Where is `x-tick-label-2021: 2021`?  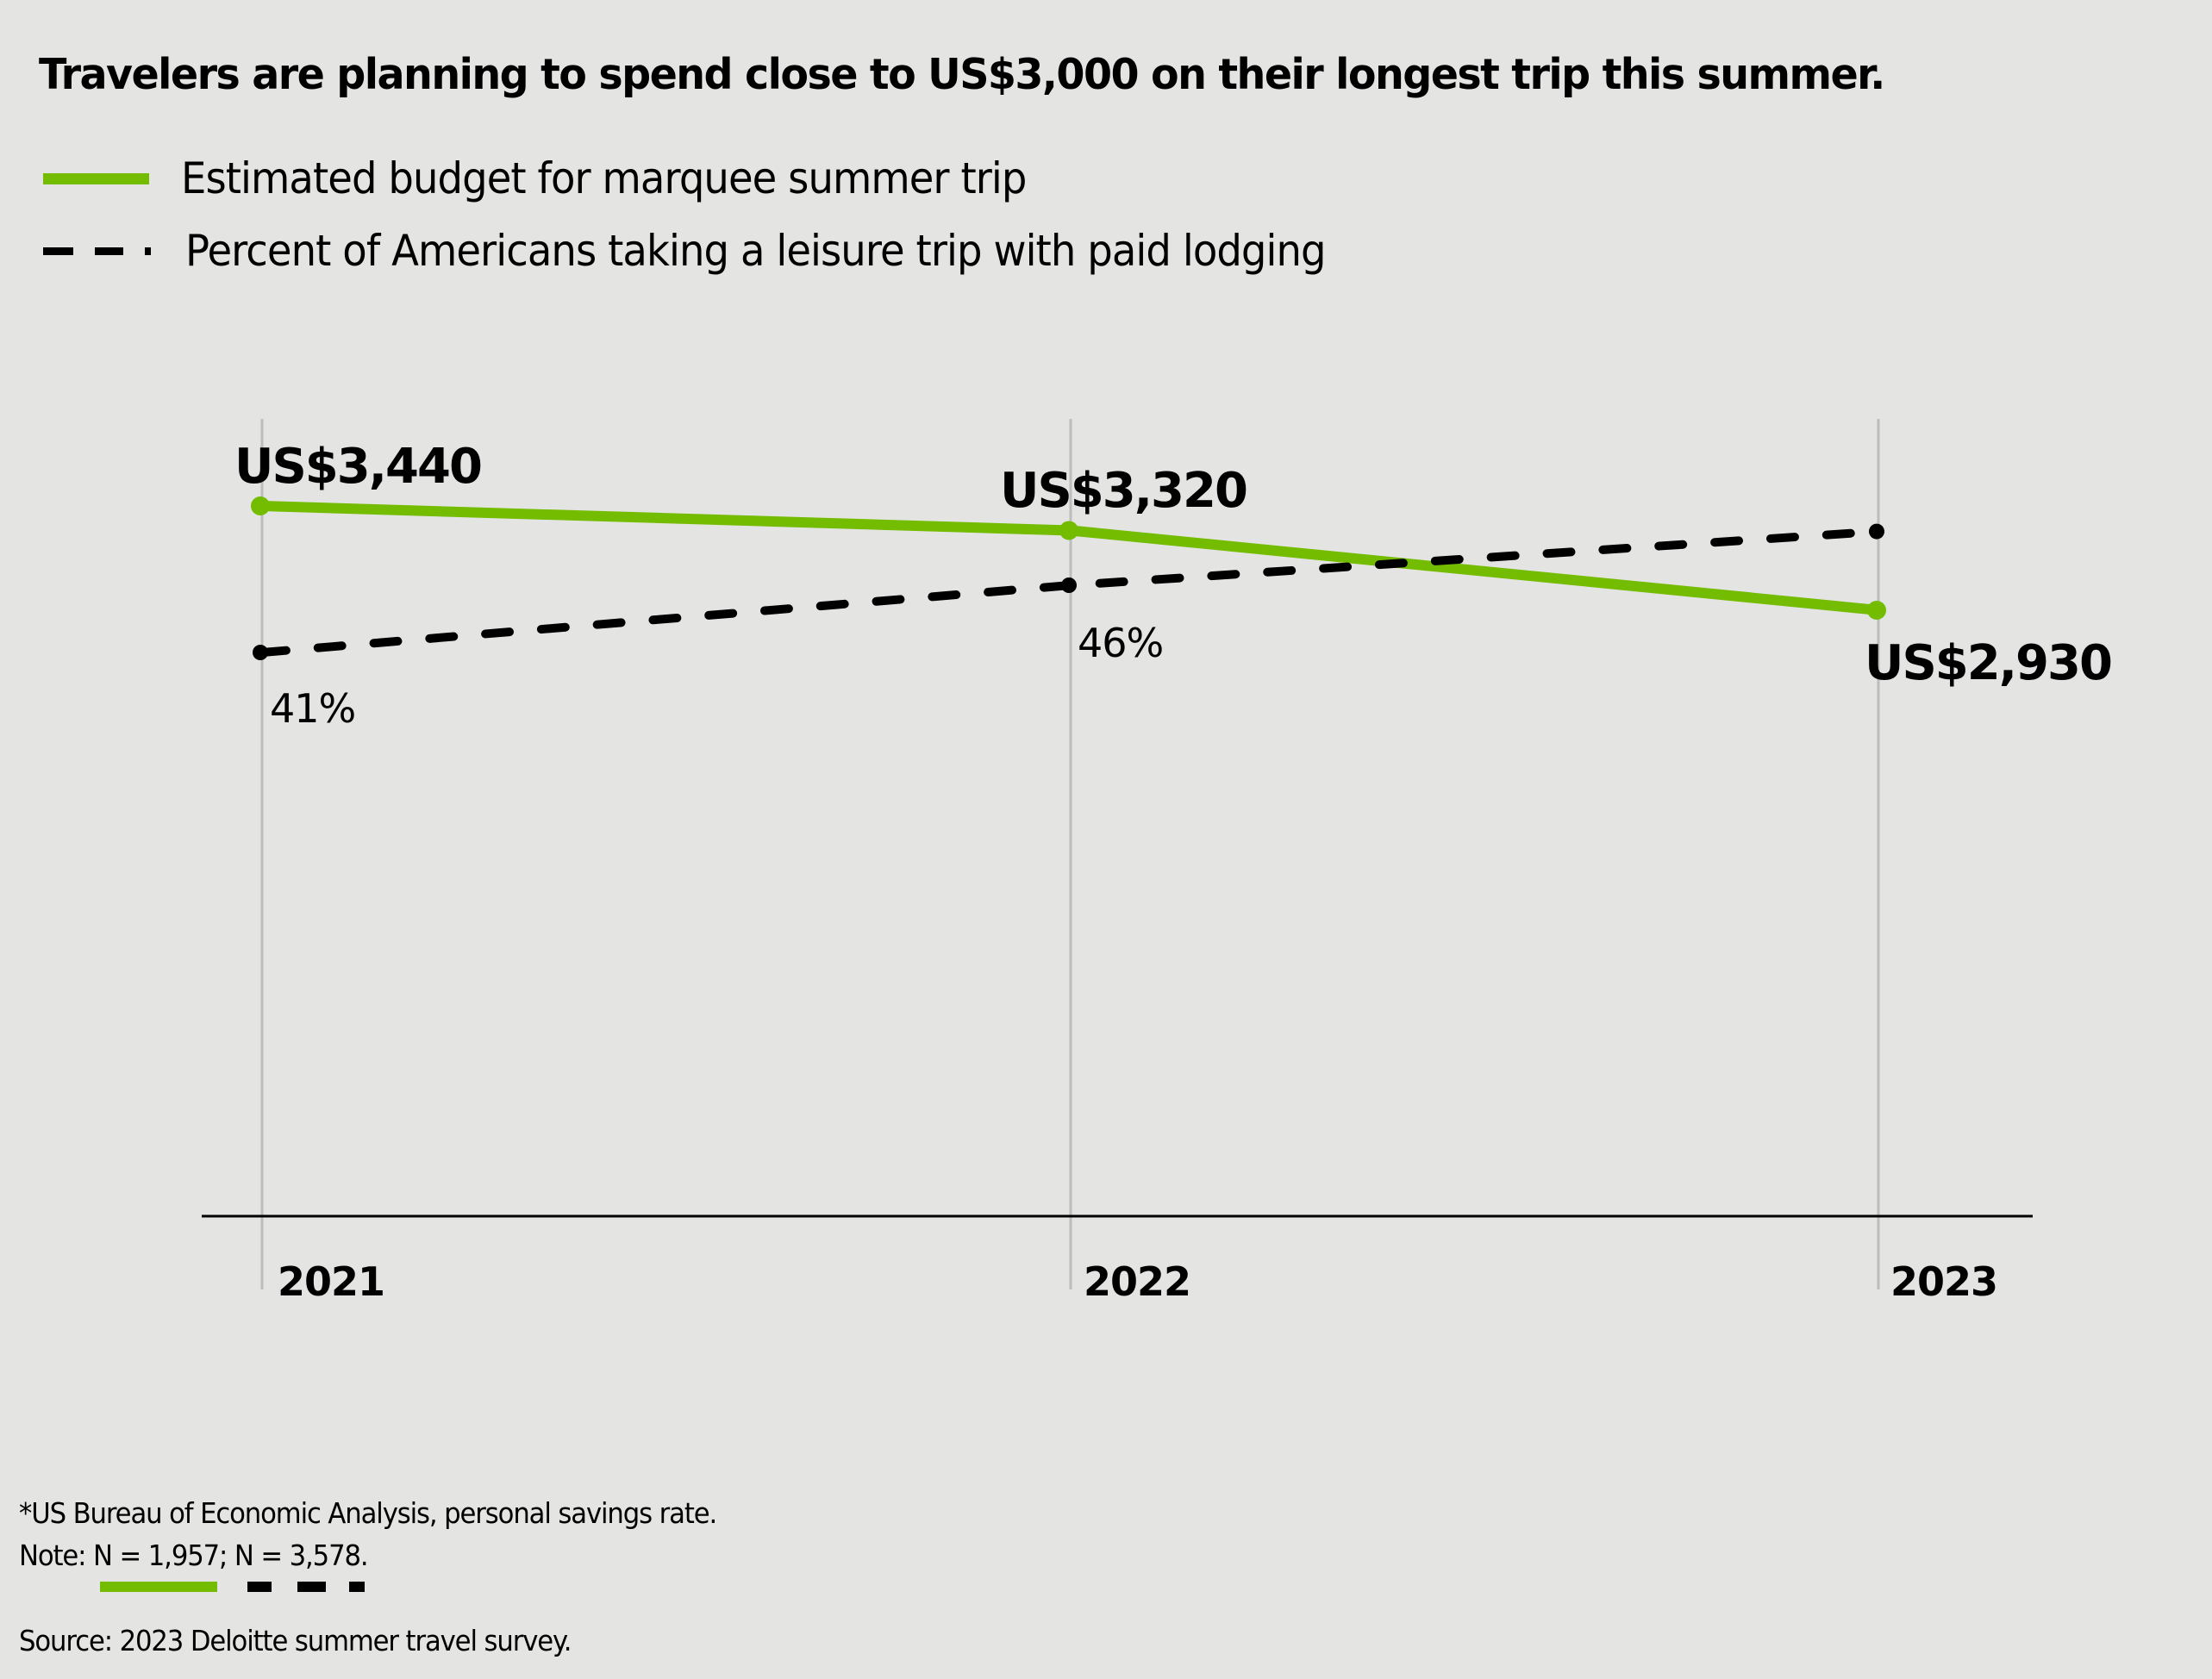 x-tick-label-2021: 2021 is located at coordinates (331, 1281).